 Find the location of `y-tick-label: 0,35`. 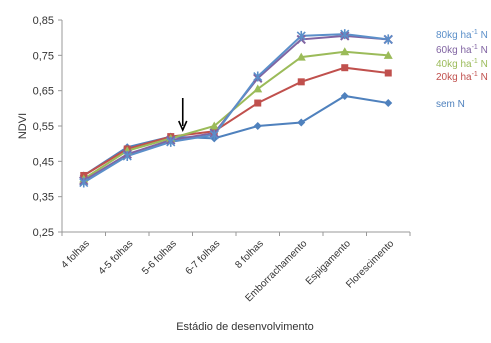

y-tick-label: 0,35 is located at coordinates (43, 198).